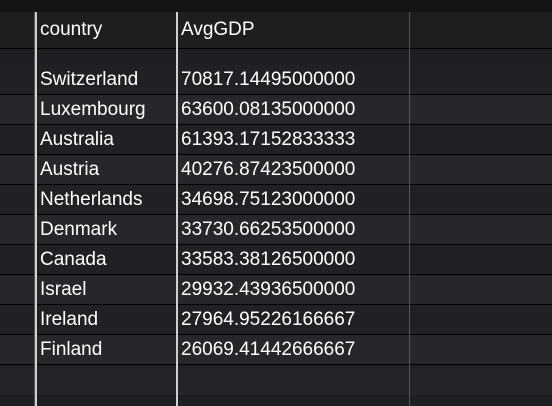 This screenshot has height=406, width=552. What do you see at coordinates (93, 109) in the screenshot?
I see `country-cell: Luxembourg` at bounding box center [93, 109].